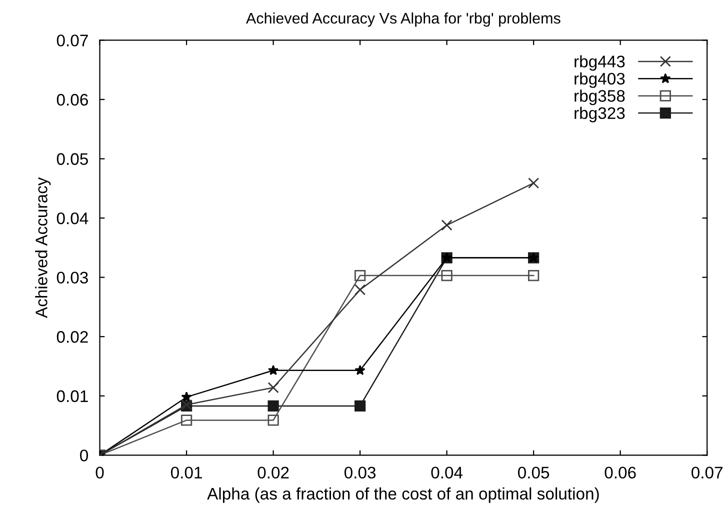 The width and height of the screenshot is (723, 522). I want to click on legend-label: rbg358, so click(599, 98).